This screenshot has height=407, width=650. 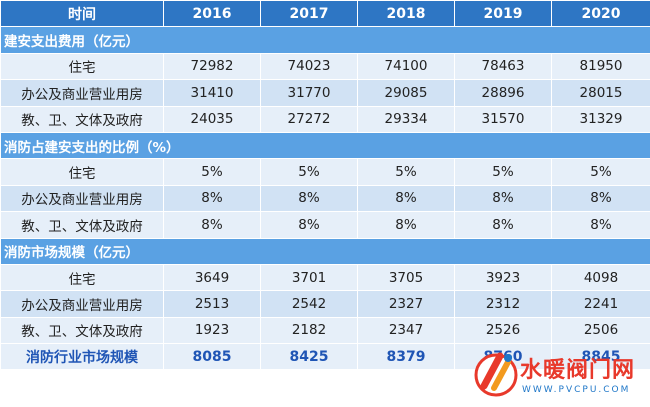 What do you see at coordinates (309, 14) in the screenshot?
I see `header-cell-2017: 2017` at bounding box center [309, 14].